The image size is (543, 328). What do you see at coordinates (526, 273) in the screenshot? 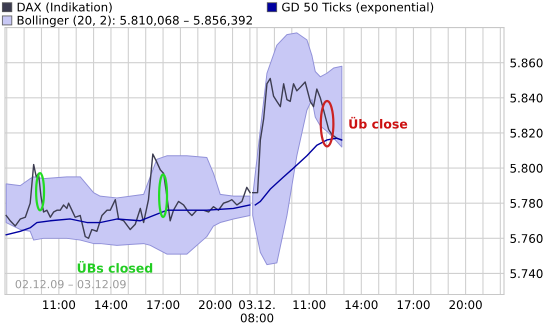
I see `y-tick-label: 5.740` at bounding box center [526, 273].